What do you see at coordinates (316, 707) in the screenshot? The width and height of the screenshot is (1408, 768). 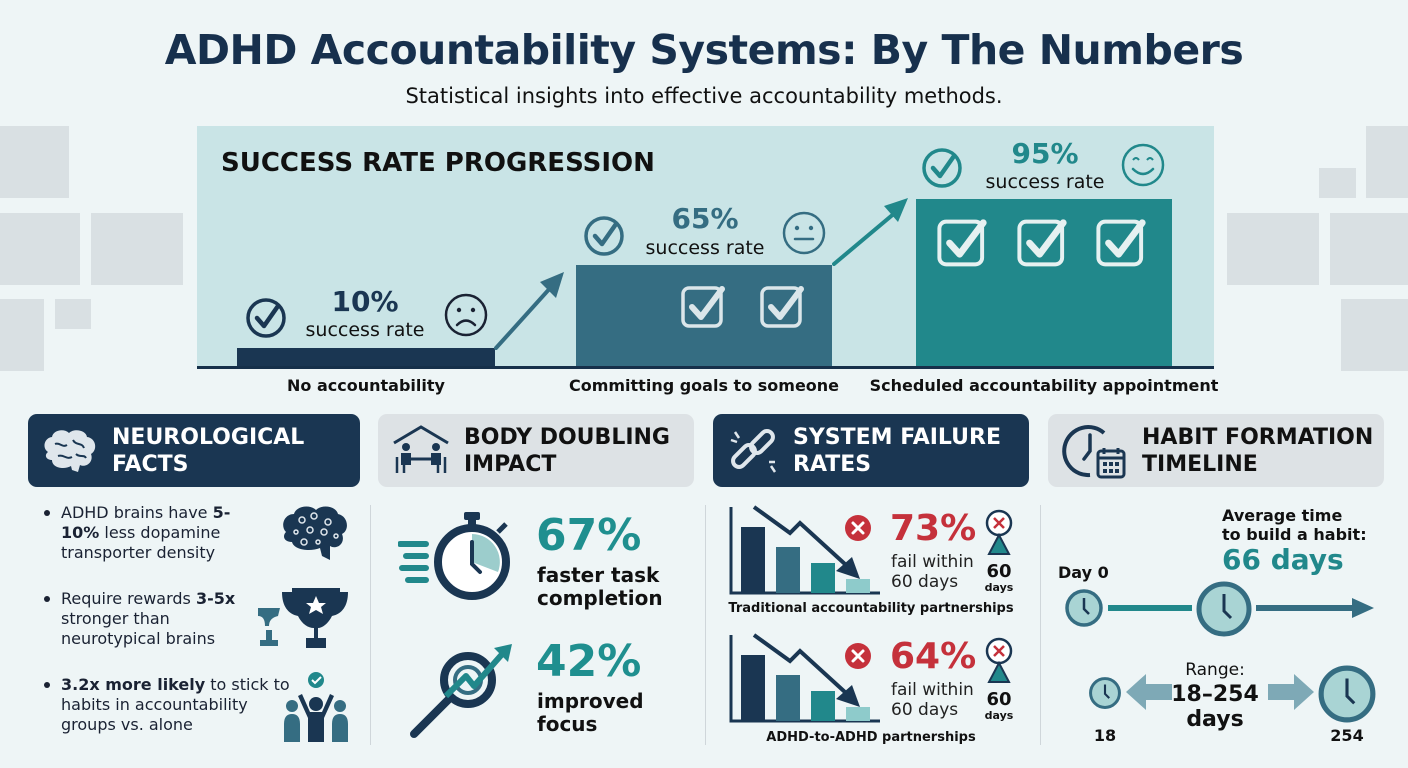 I see `group-people-icon` at bounding box center [316, 707].